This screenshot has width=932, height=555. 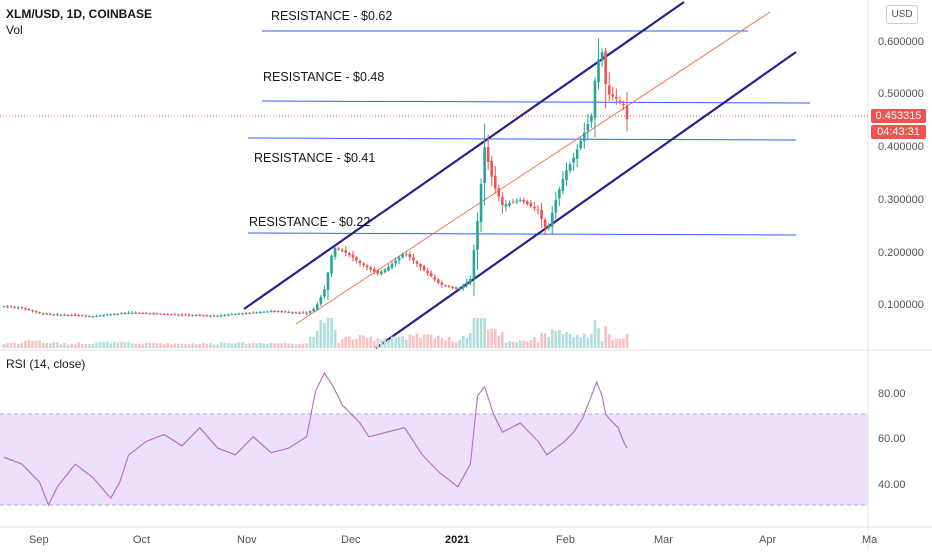 What do you see at coordinates (902, 14) in the screenshot?
I see `currency-button: USD` at bounding box center [902, 14].